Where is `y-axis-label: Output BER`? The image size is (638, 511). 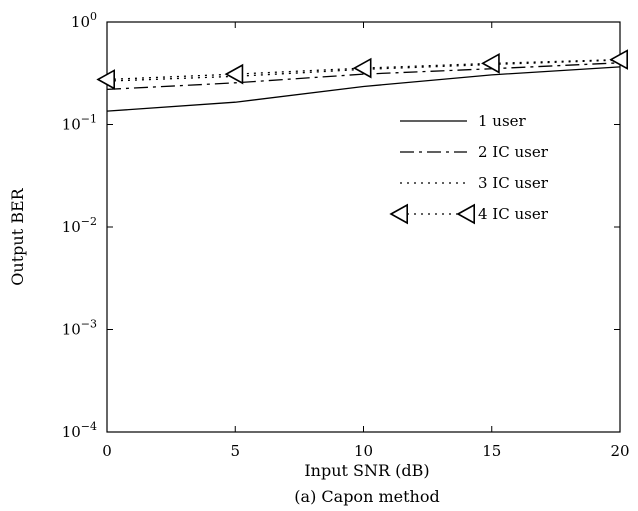
y-axis-label: Output BER is located at coordinates (17, 236).